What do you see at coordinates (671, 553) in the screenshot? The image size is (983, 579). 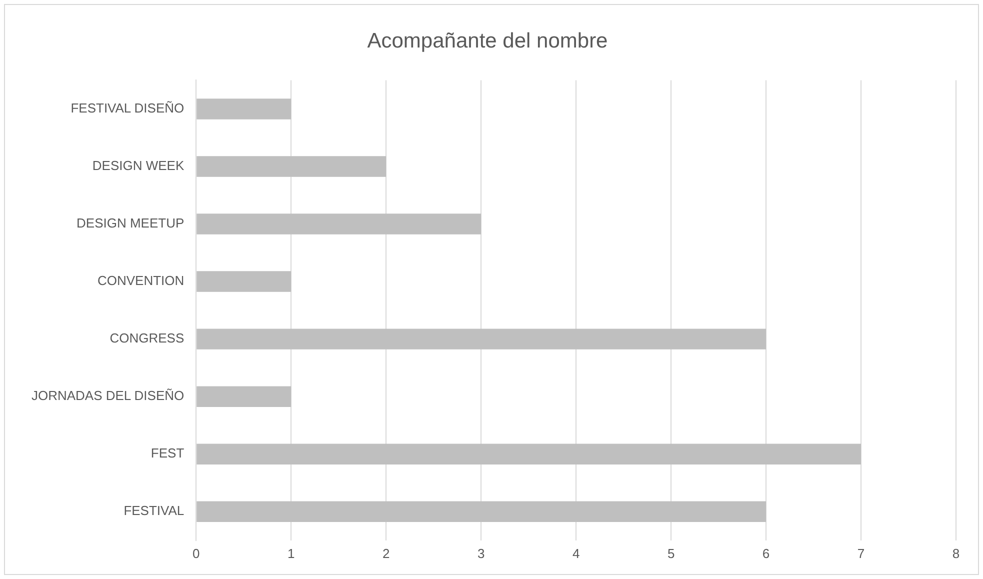 I see `x-tick-label: 5` at bounding box center [671, 553].